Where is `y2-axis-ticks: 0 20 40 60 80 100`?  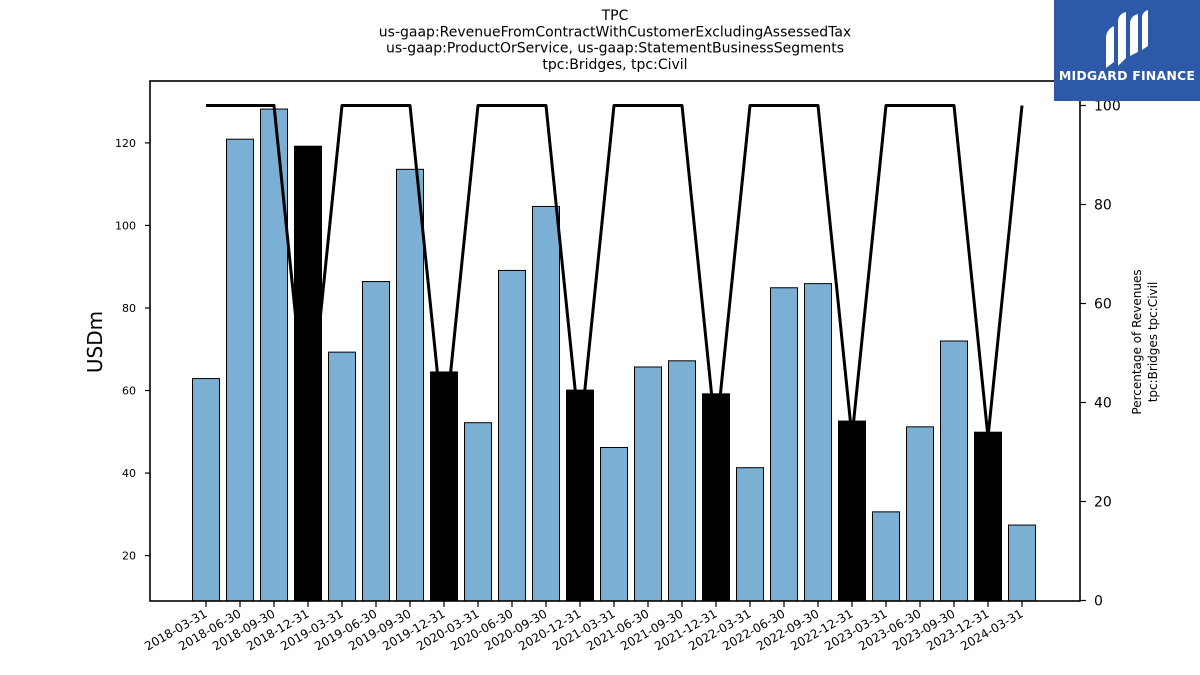 y2-axis-ticks: 0 20 40 60 80 100 is located at coordinates (1100, 354).